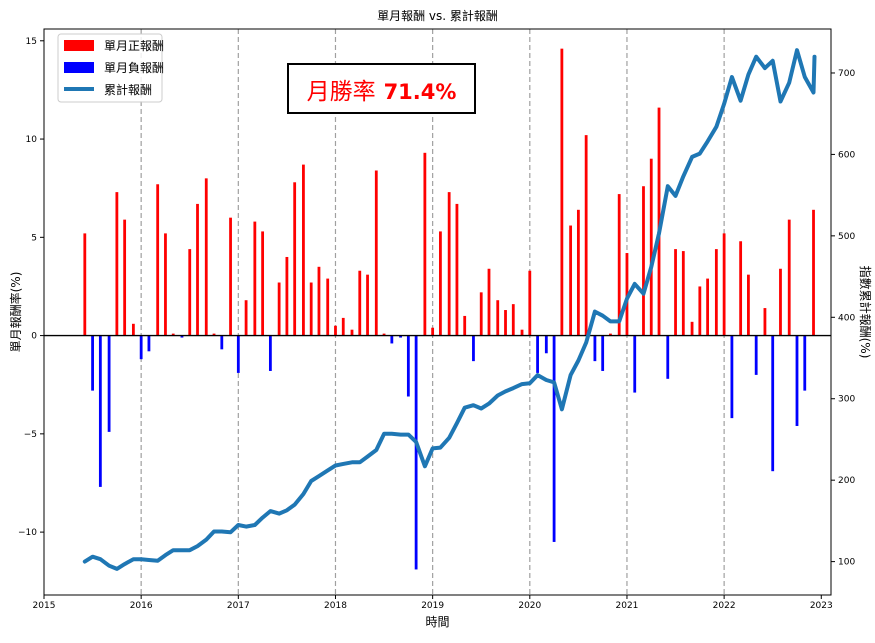 This screenshot has height=643, width=875. What do you see at coordinates (437, 622) in the screenshot?
I see `x-axis-label: 時間` at bounding box center [437, 622].